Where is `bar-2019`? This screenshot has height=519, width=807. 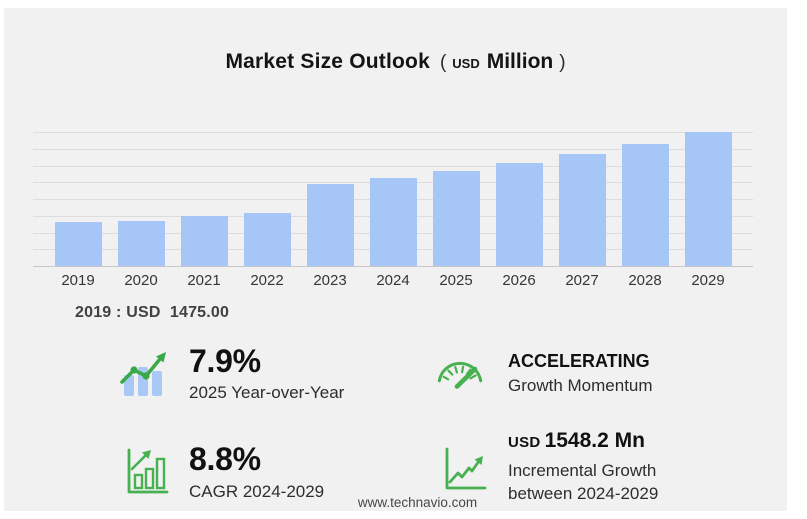 bar-2019 is located at coordinates (78, 244).